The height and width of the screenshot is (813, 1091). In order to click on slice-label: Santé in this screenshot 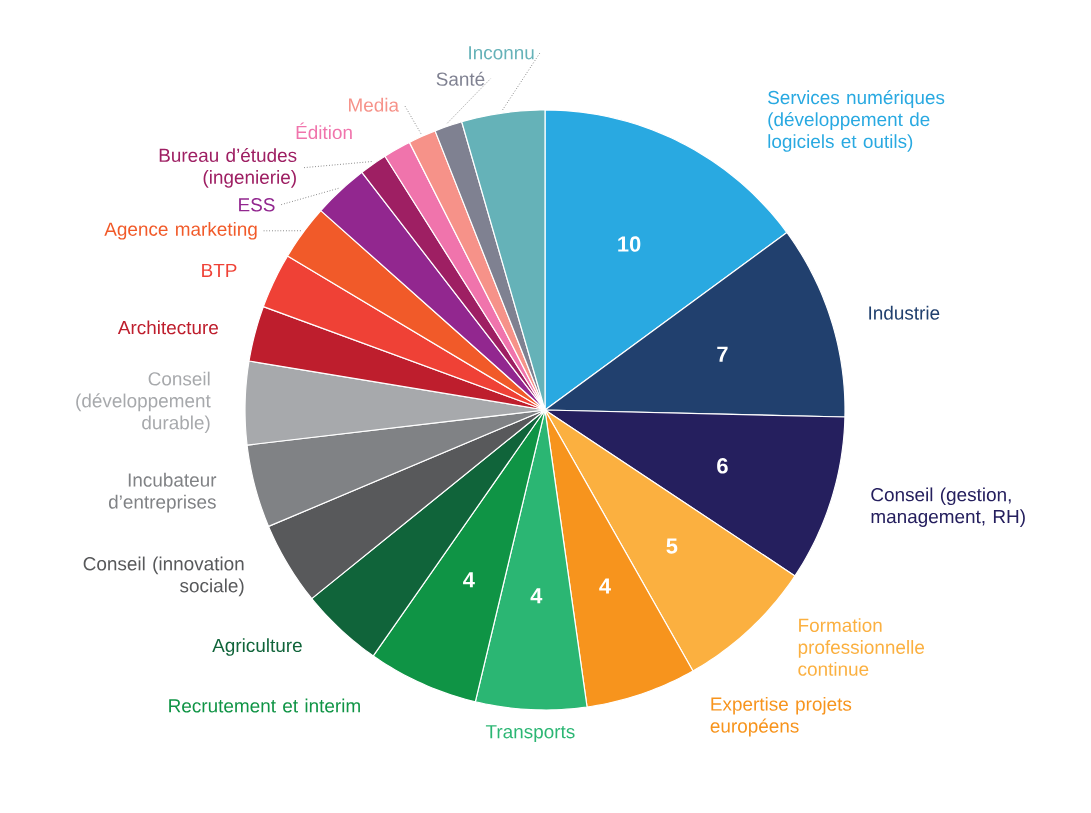, I will do `click(460, 78)`.